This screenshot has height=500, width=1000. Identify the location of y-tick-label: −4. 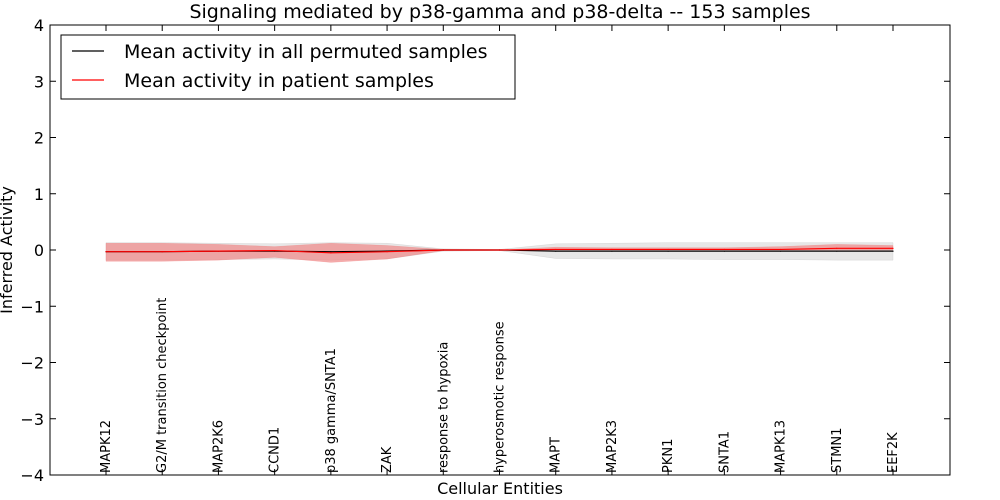
(32, 475).